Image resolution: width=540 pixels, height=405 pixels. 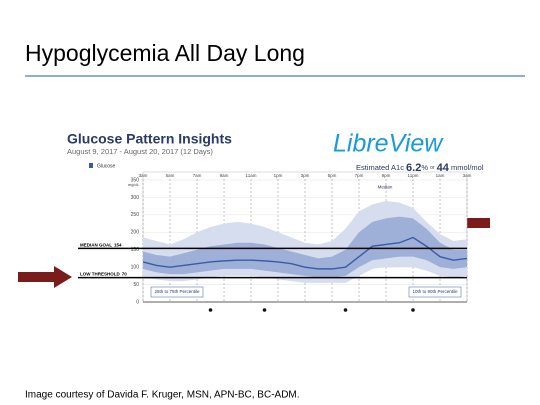 What do you see at coordinates (424, 167) in the screenshot?
I see `a1c-unit: %` at bounding box center [424, 167].